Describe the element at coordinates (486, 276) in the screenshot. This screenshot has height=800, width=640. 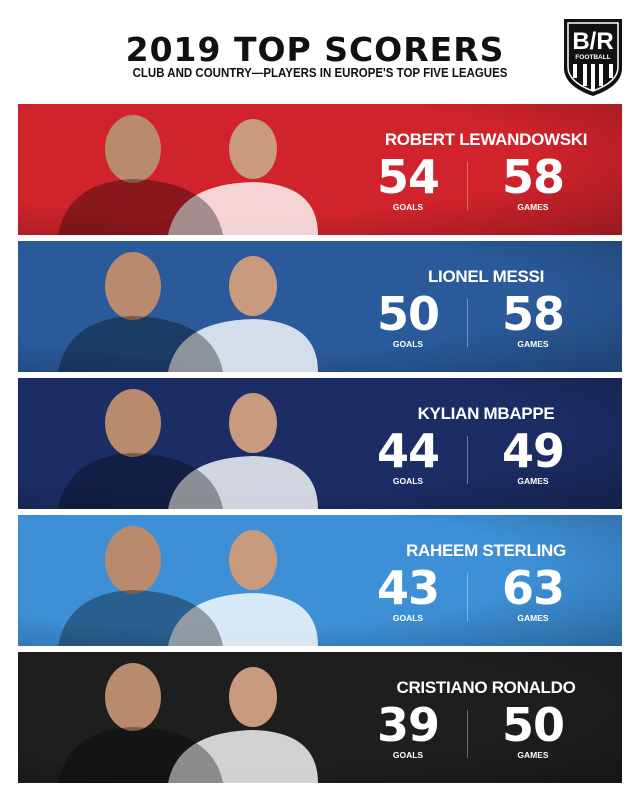
I see `player-name: LIONEL MESSI` at that location.